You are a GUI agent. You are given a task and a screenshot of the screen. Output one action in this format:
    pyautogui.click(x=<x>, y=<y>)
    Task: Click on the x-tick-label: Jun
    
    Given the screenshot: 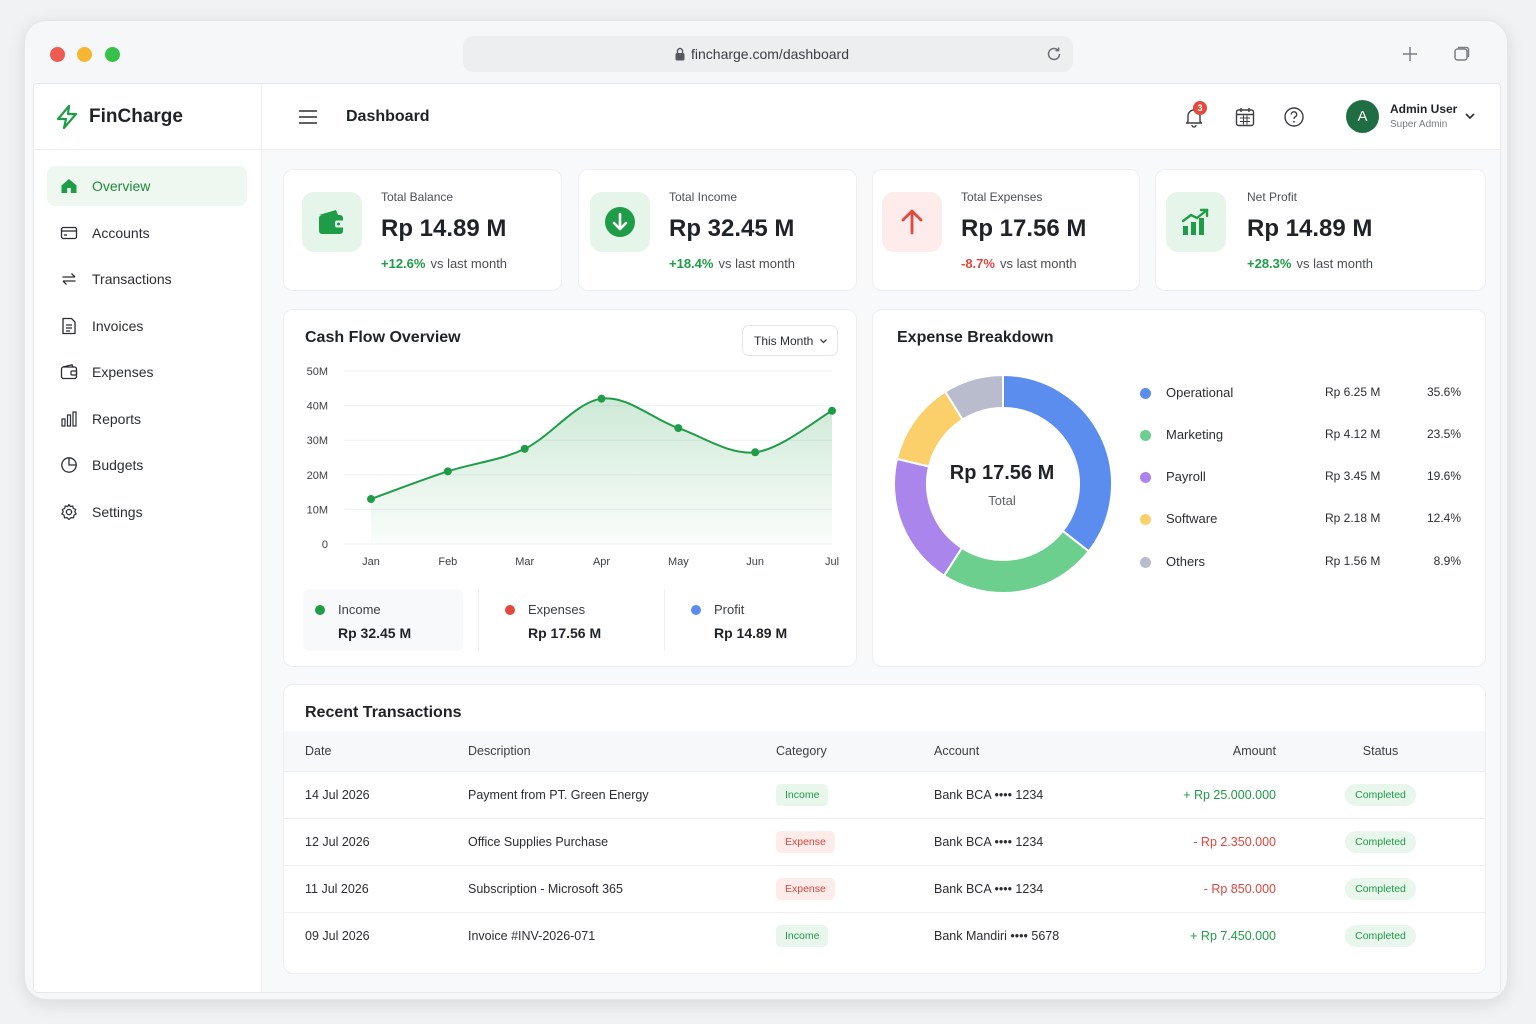 What is the action you would take?
    pyautogui.click(x=755, y=562)
    